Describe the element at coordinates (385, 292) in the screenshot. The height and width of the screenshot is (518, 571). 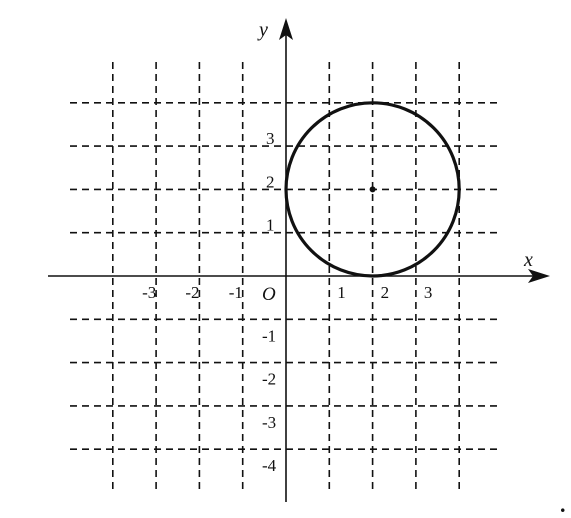
I see `x-tick-label: 2` at that location.